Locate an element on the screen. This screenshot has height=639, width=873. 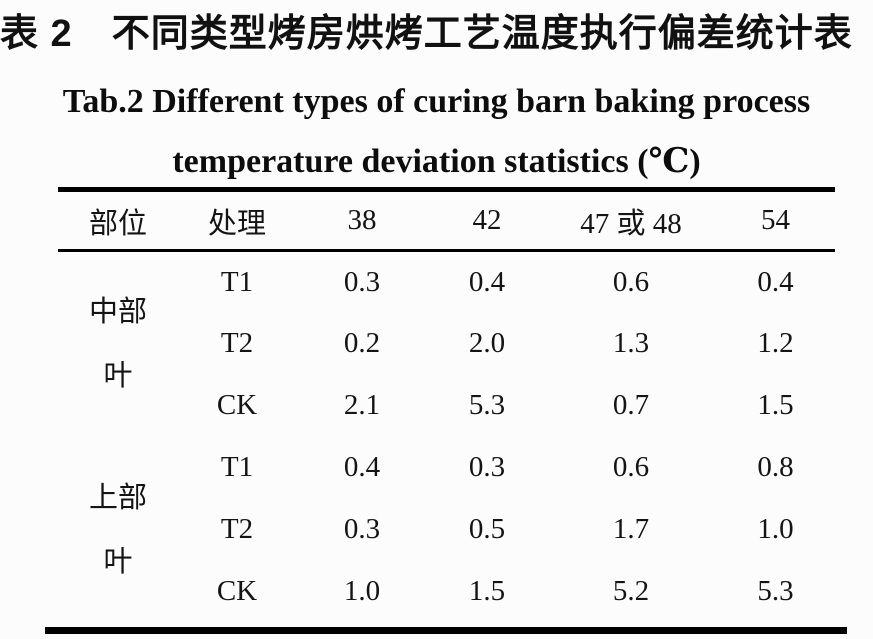
header-temp-54: 54 is located at coordinates (775, 220).